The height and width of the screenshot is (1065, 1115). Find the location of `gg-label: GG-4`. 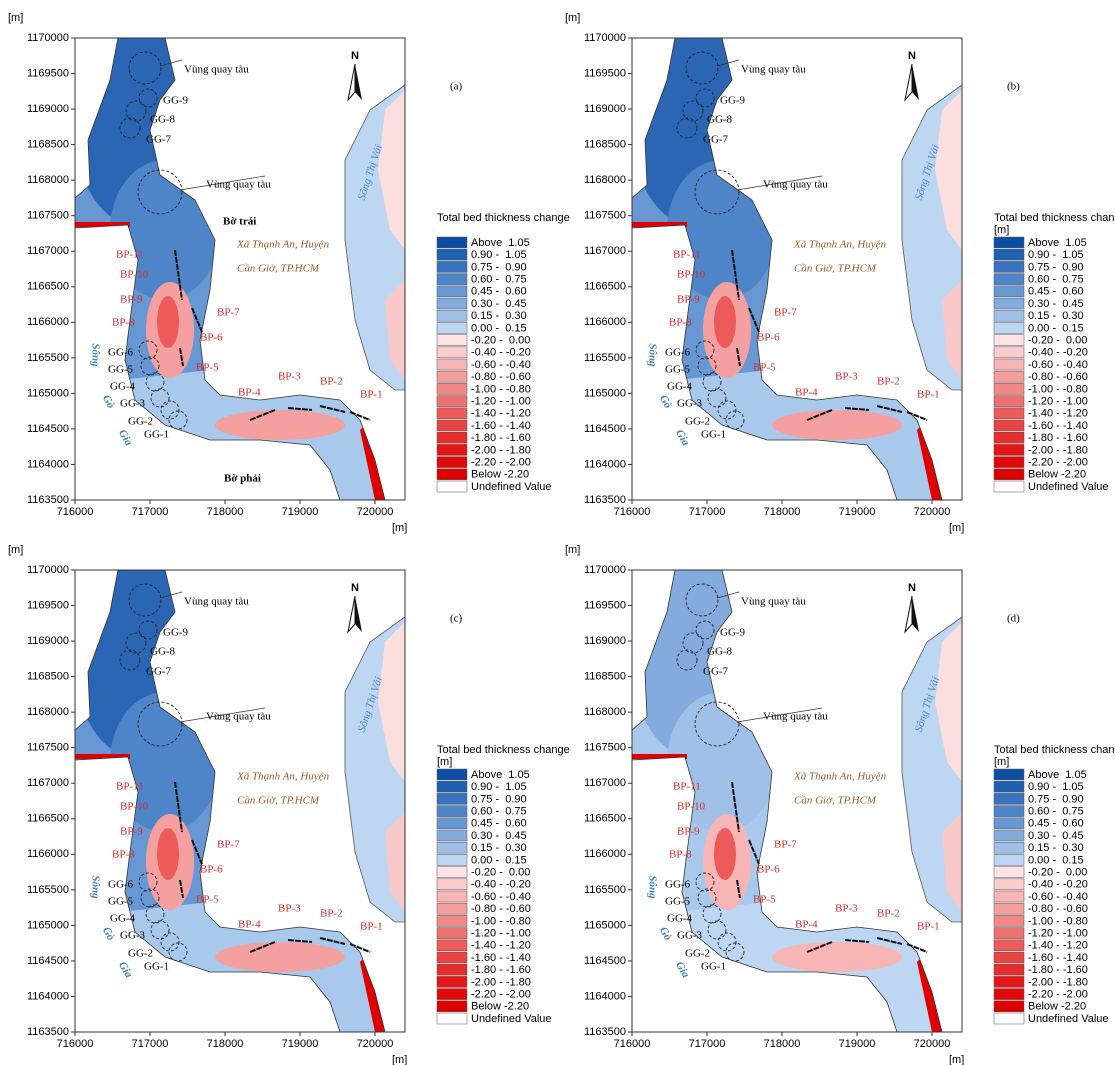

gg-label: GG-4 is located at coordinates (680, 387).